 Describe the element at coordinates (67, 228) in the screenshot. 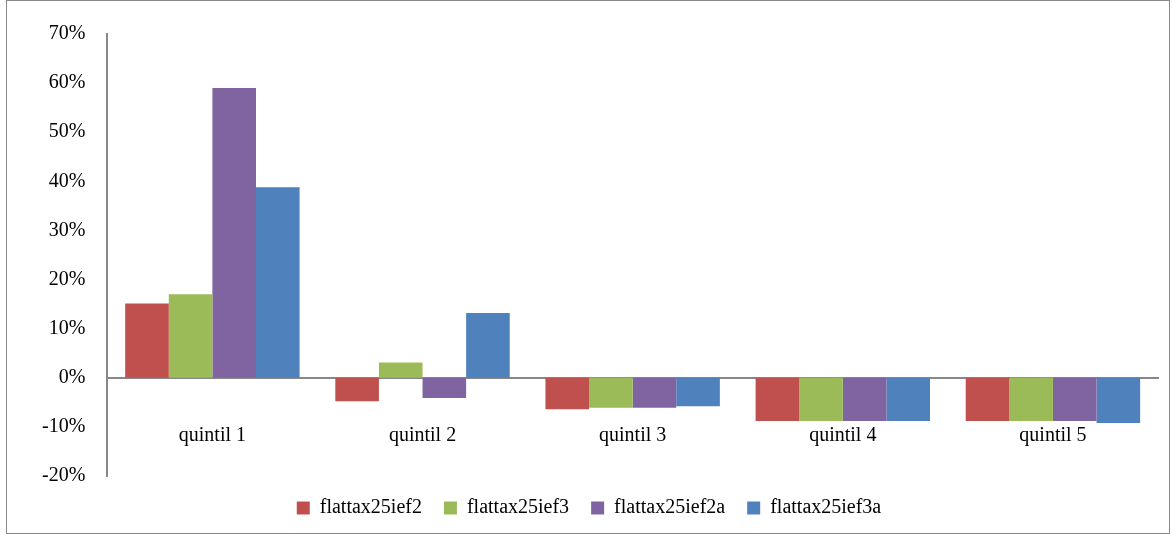

I see `y-tick-label: 30%` at that location.